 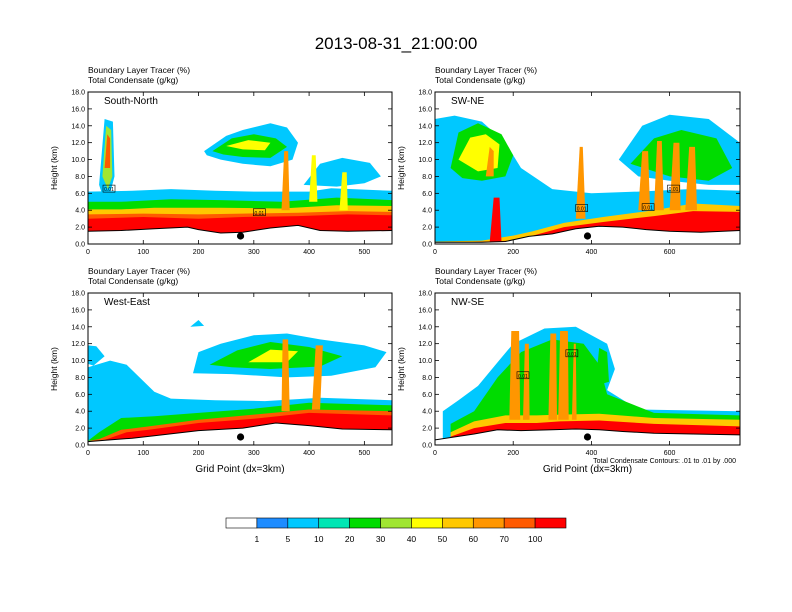 I want to click on colorbar-label: 50, so click(x=443, y=539).